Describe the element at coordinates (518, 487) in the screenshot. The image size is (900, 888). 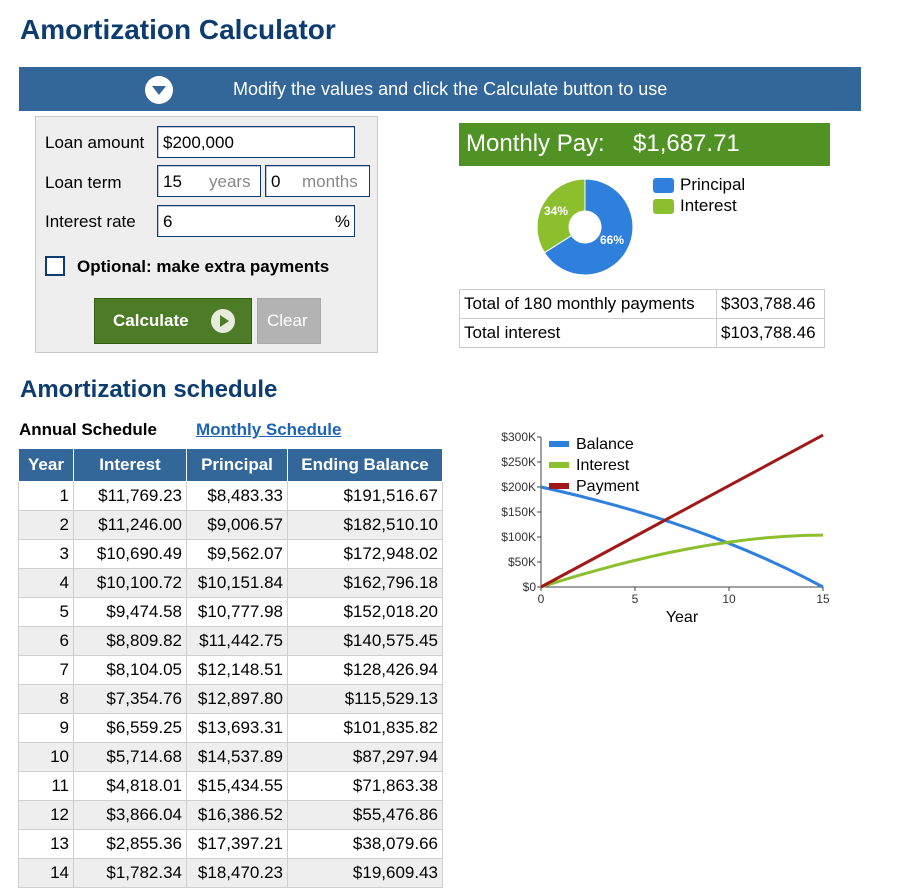
I see `y-tick-label: $200K` at that location.